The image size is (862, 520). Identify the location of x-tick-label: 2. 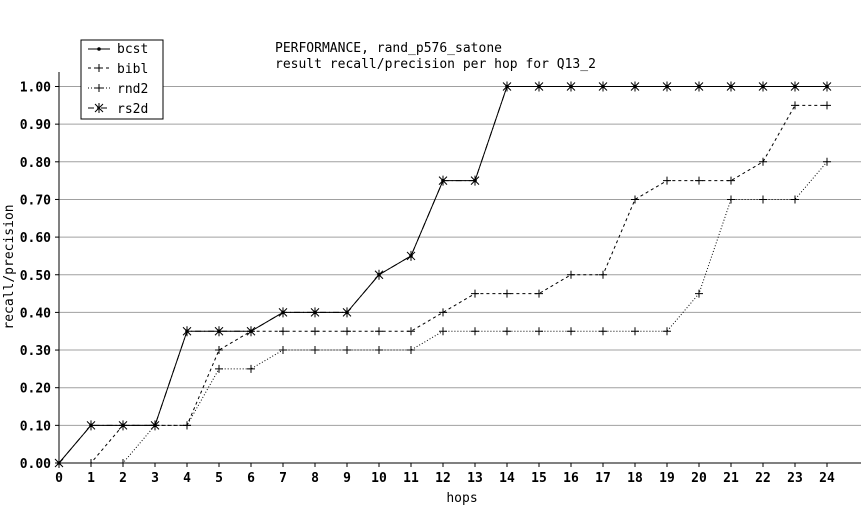
(123, 478).